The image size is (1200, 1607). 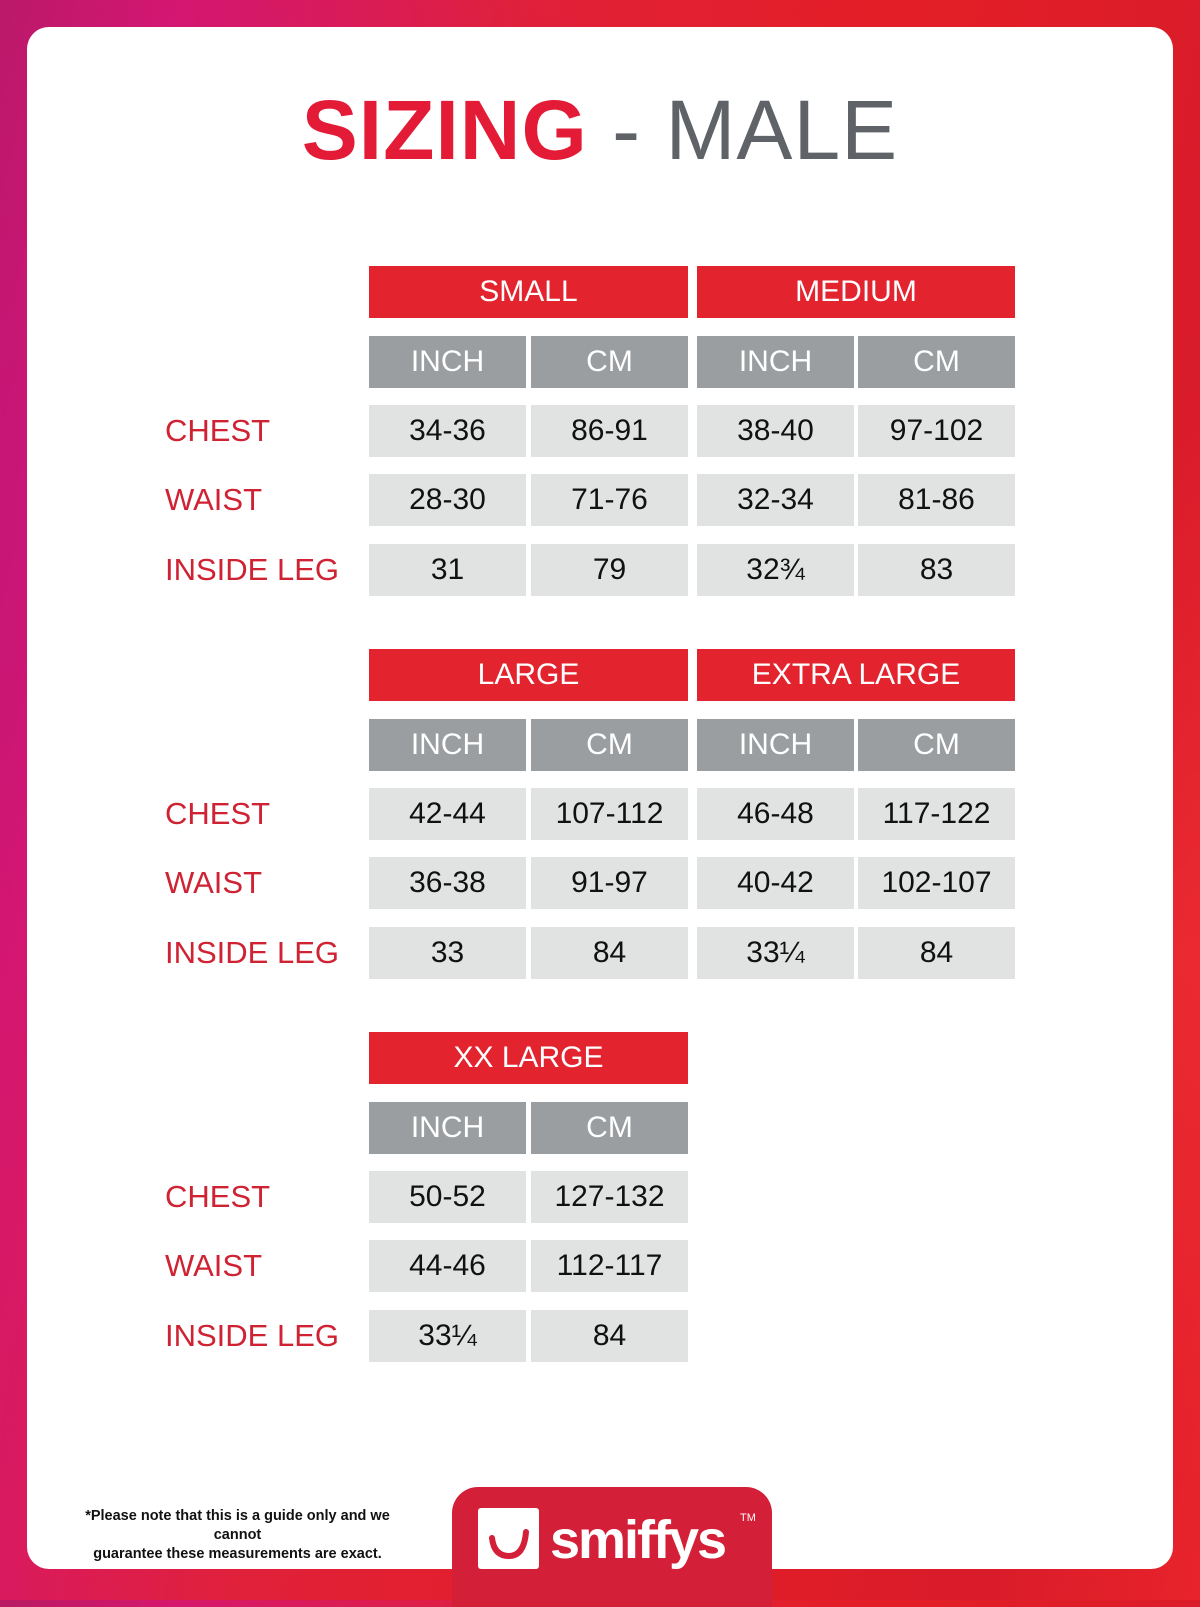 I want to click on page-title: SIZING - MALE, so click(x=600, y=130).